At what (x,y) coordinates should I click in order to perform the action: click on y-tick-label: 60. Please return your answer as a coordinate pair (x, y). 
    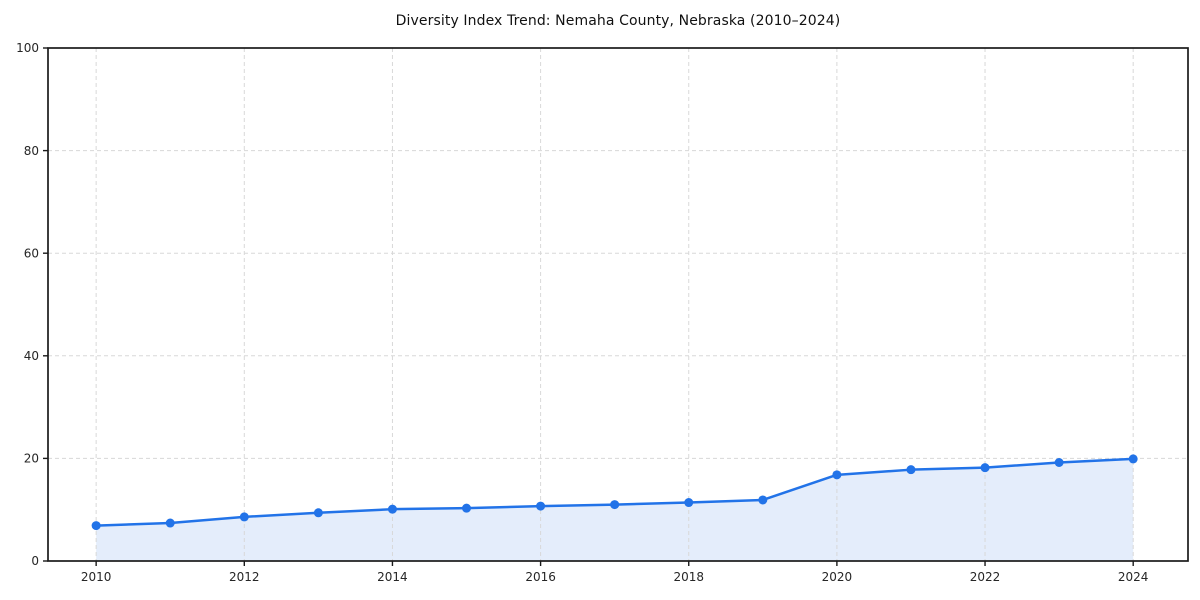
    Looking at the image, I should click on (31, 253).